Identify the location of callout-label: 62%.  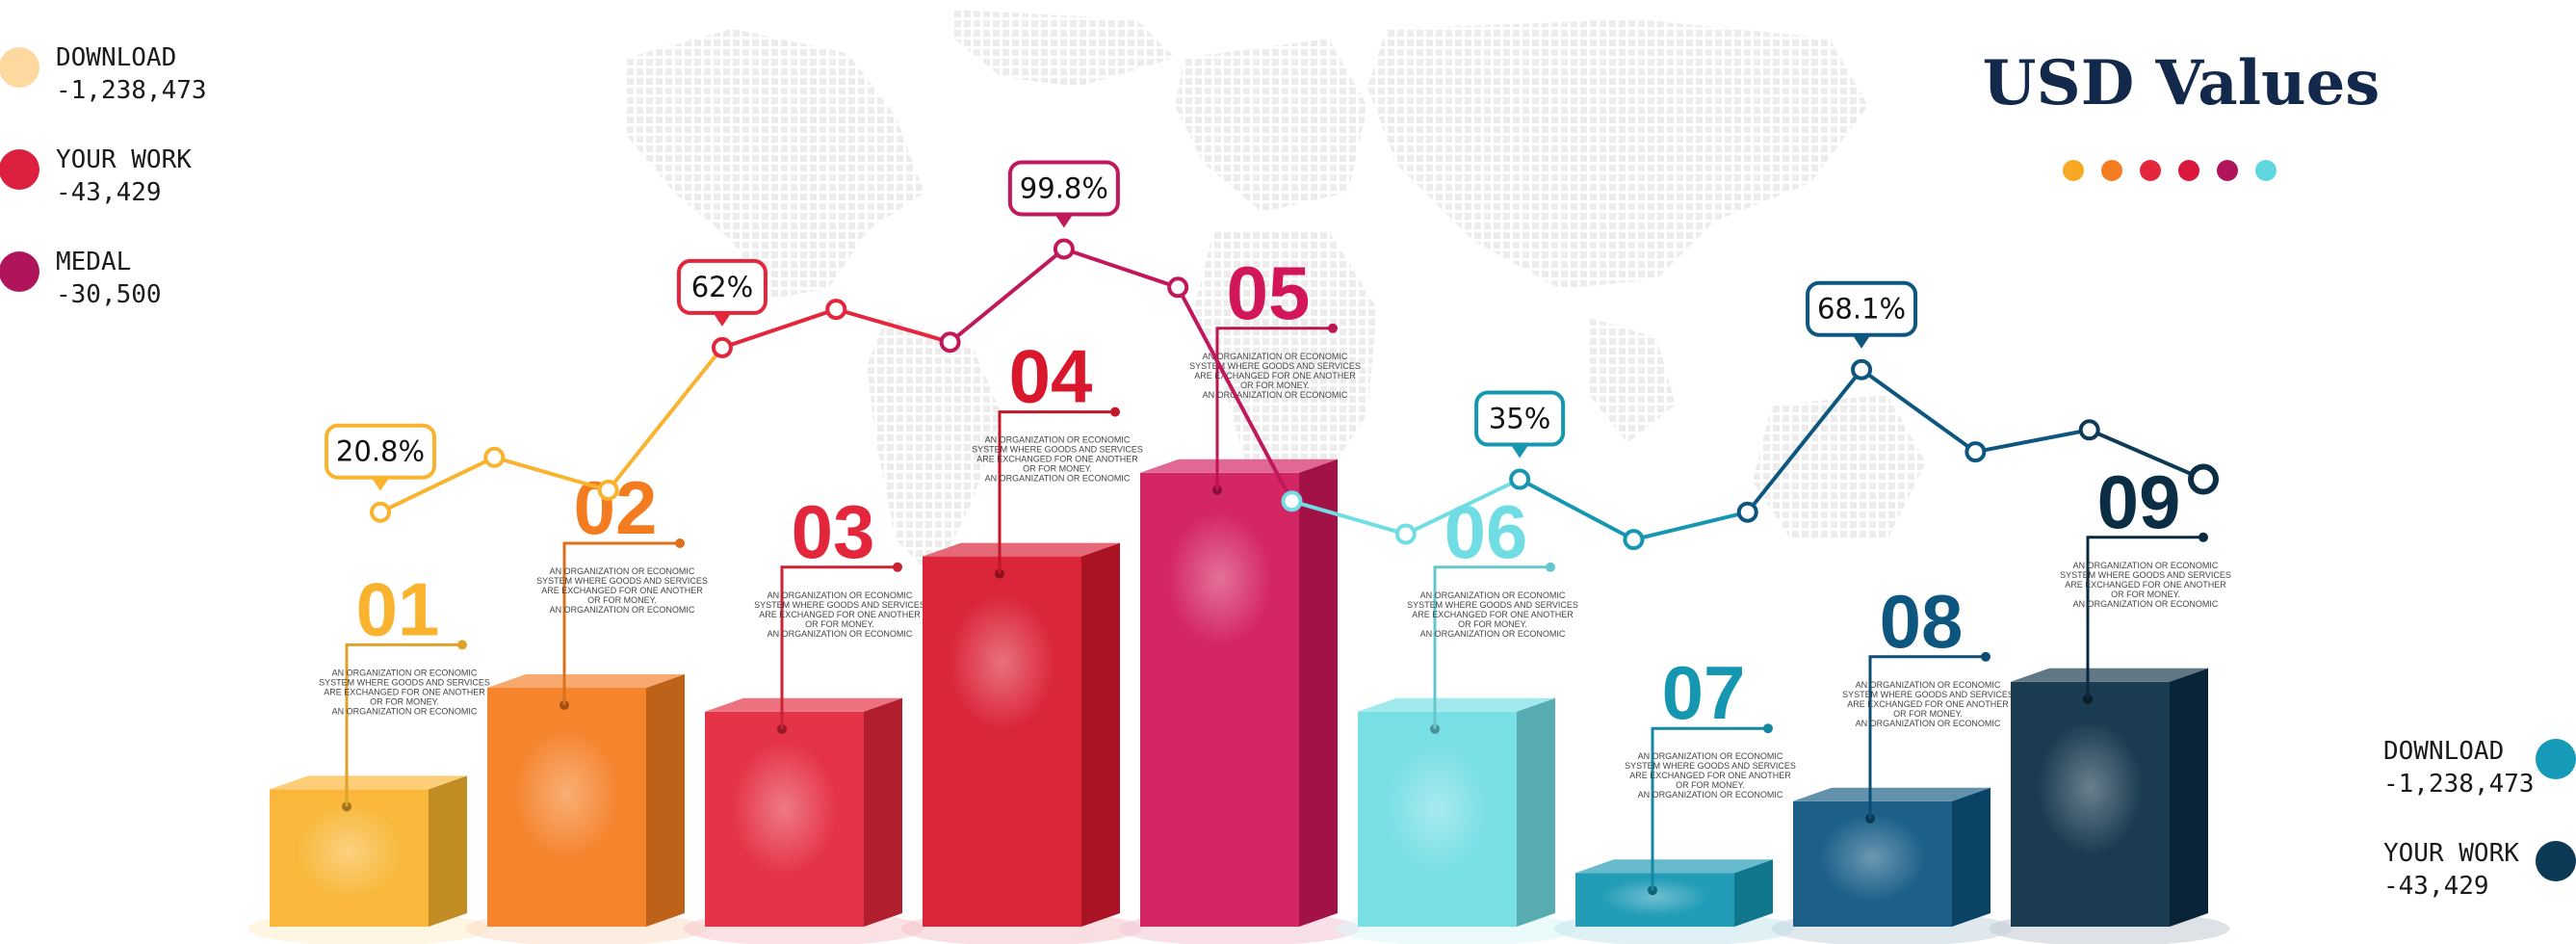
(722, 287).